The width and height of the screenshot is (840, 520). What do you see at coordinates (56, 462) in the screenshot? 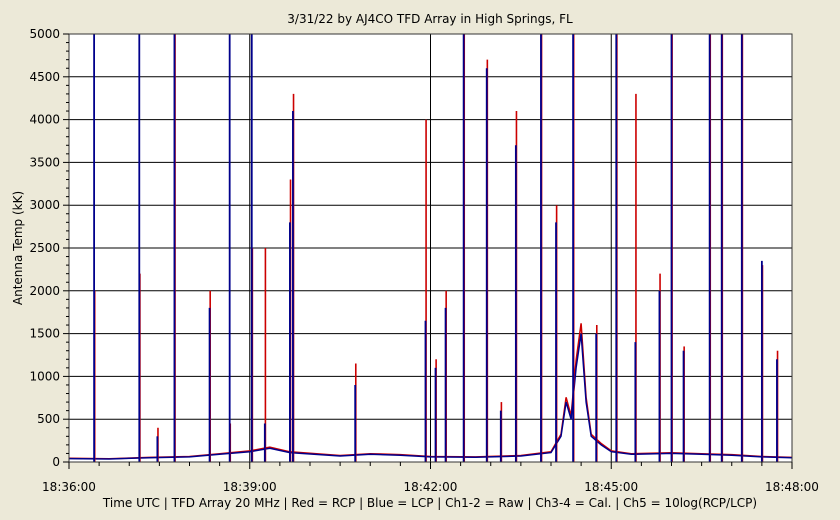
I see `y-tick-label: 0` at bounding box center [56, 462].